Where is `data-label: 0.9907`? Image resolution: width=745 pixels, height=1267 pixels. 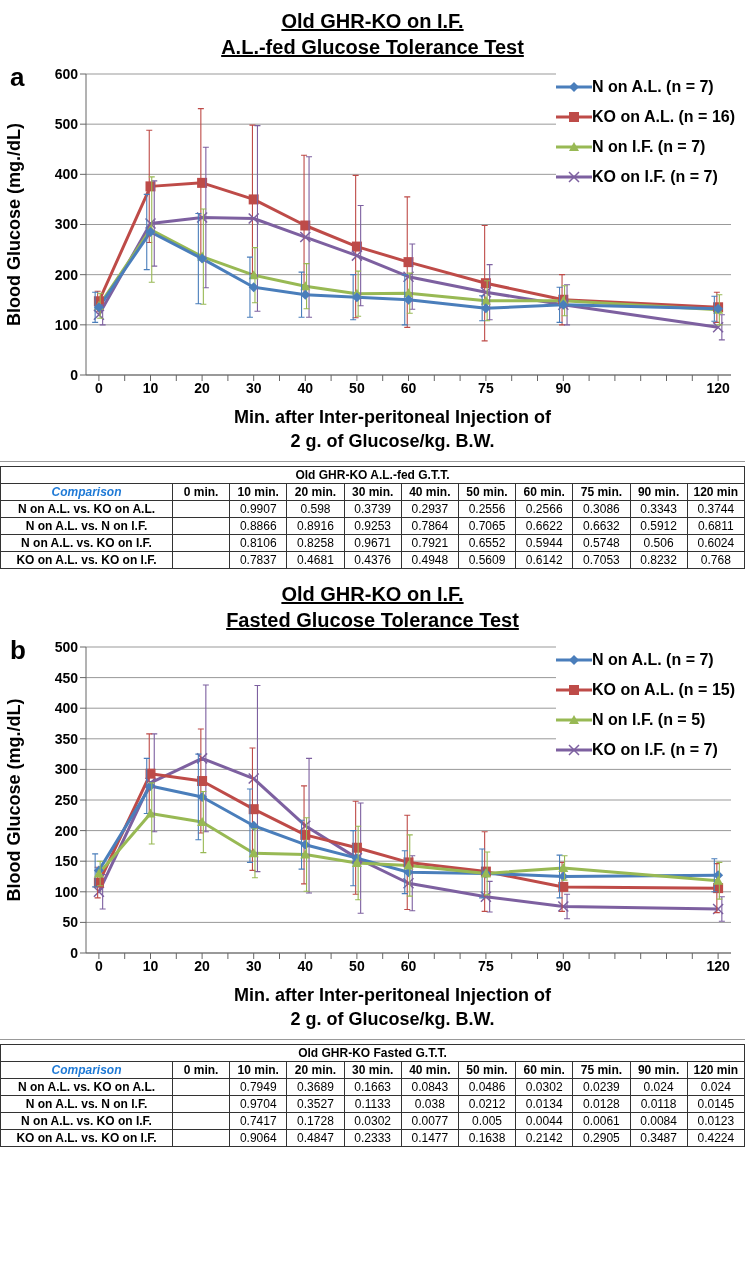 data-label: 0.9907 is located at coordinates (258, 509).